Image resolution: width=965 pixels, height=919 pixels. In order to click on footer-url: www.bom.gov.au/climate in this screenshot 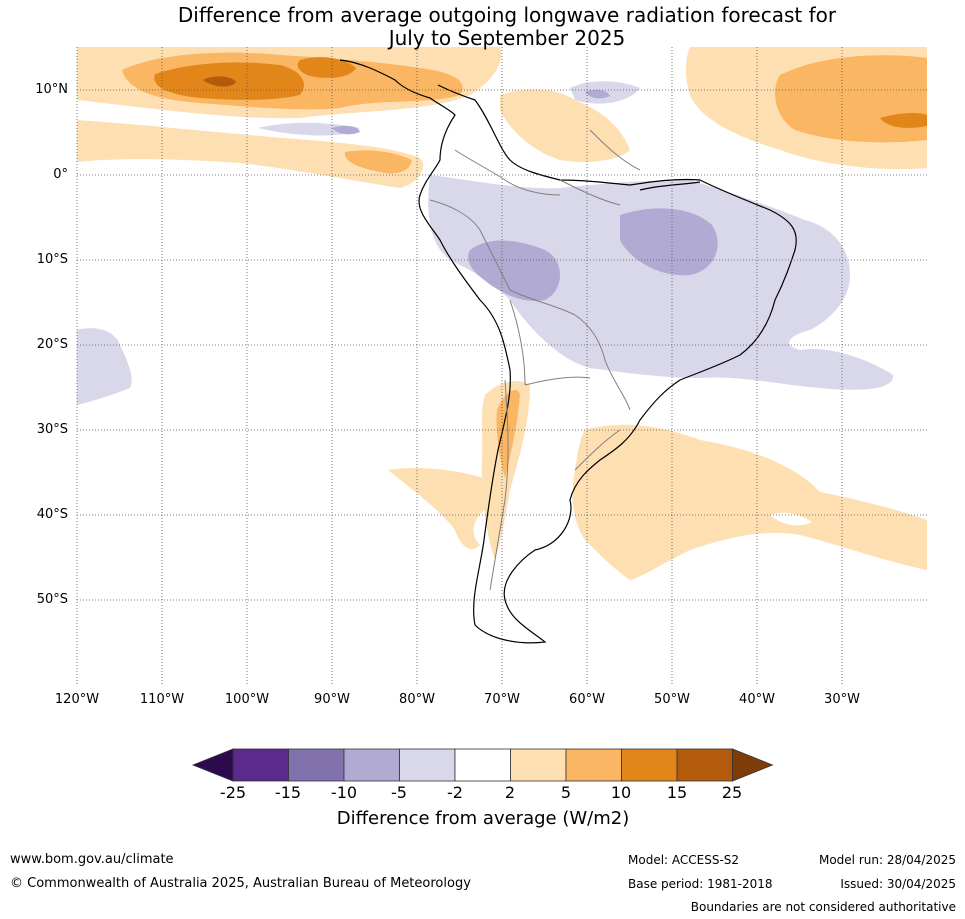, I will do `click(92, 859)`.